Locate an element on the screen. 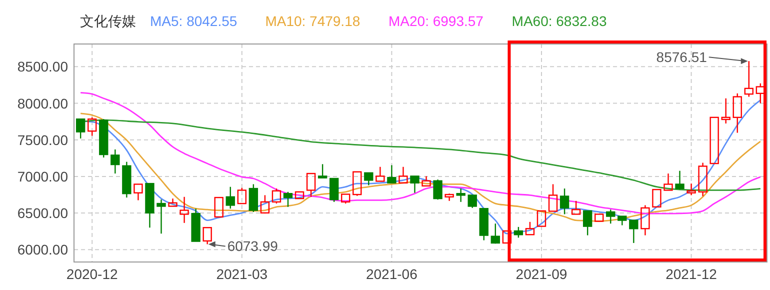 The width and height of the screenshot is (770, 290). text: MA60: 6832.83 is located at coordinates (559, 21).